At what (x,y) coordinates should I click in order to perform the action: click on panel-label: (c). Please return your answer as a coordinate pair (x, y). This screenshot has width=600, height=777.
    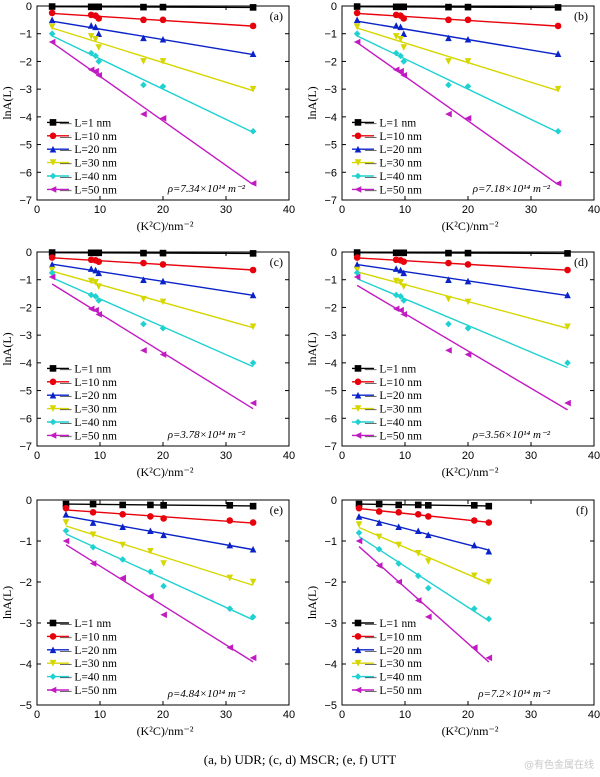
    Looking at the image, I should click on (276, 262).